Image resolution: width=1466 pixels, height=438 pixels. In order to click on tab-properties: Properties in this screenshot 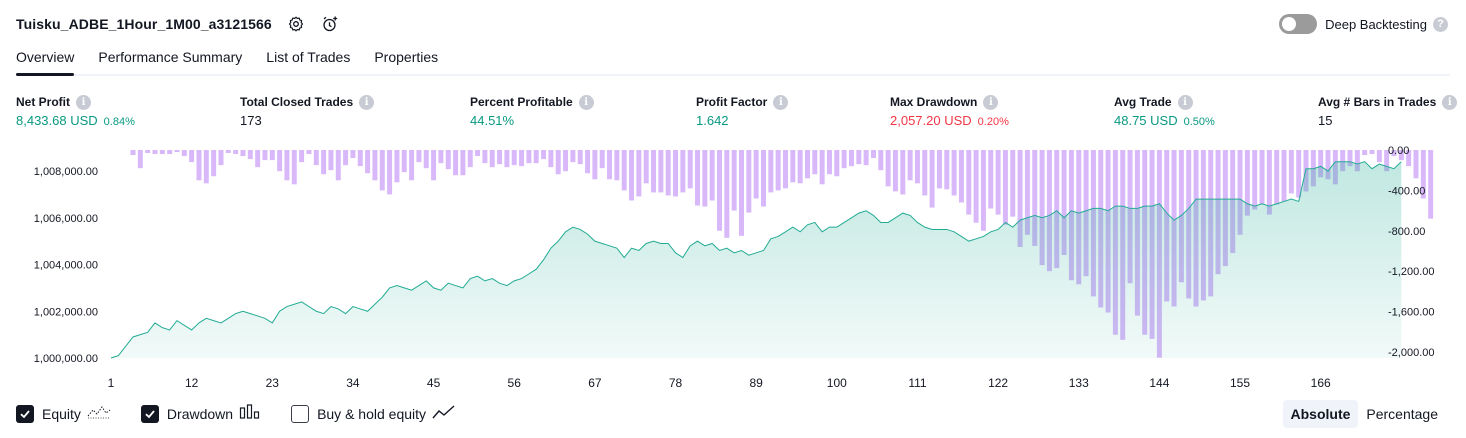, I will do `click(406, 57)`.